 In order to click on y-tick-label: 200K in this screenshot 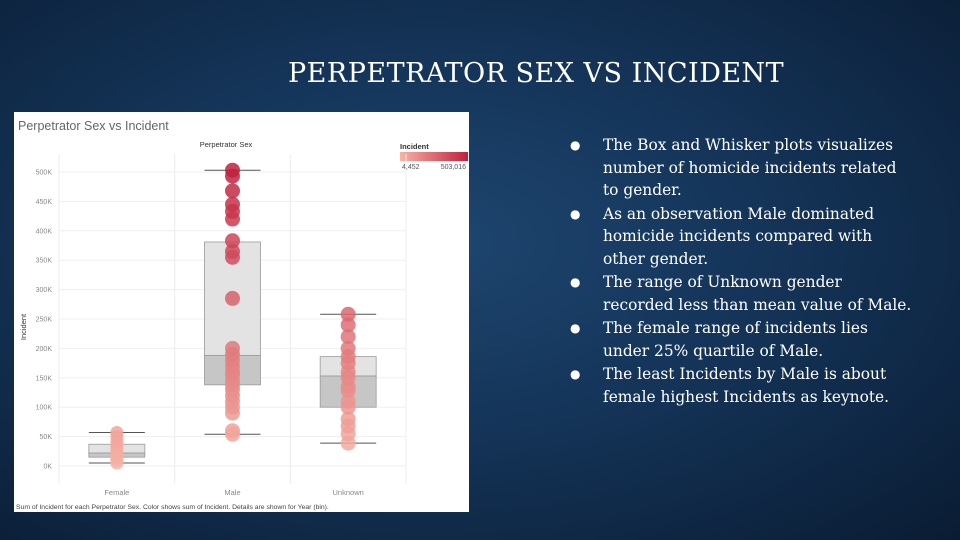, I will do `click(44, 349)`.